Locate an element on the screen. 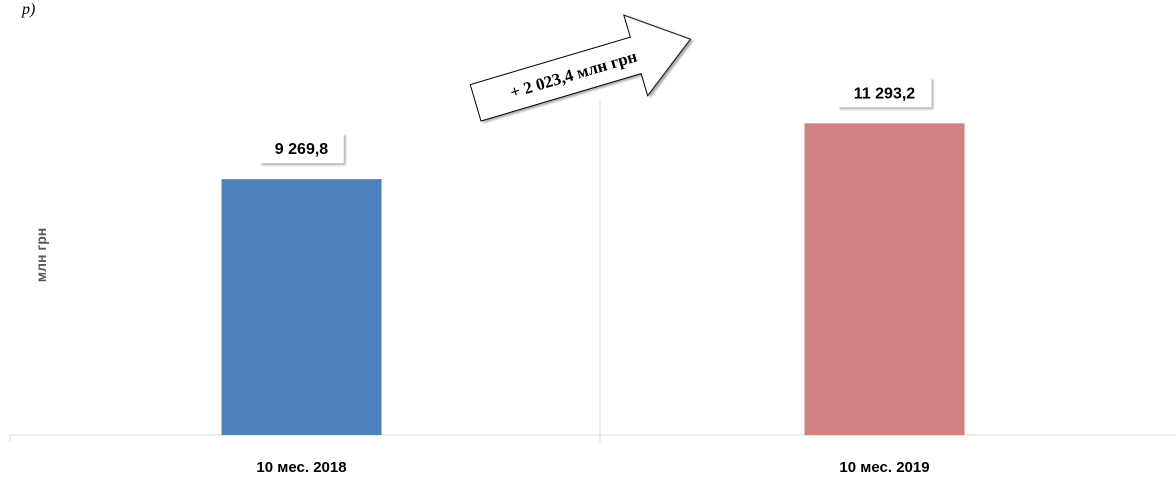 The width and height of the screenshot is (1176, 477). growth-arrow: + 2 023,4 млн грн is located at coordinates (580, 68).